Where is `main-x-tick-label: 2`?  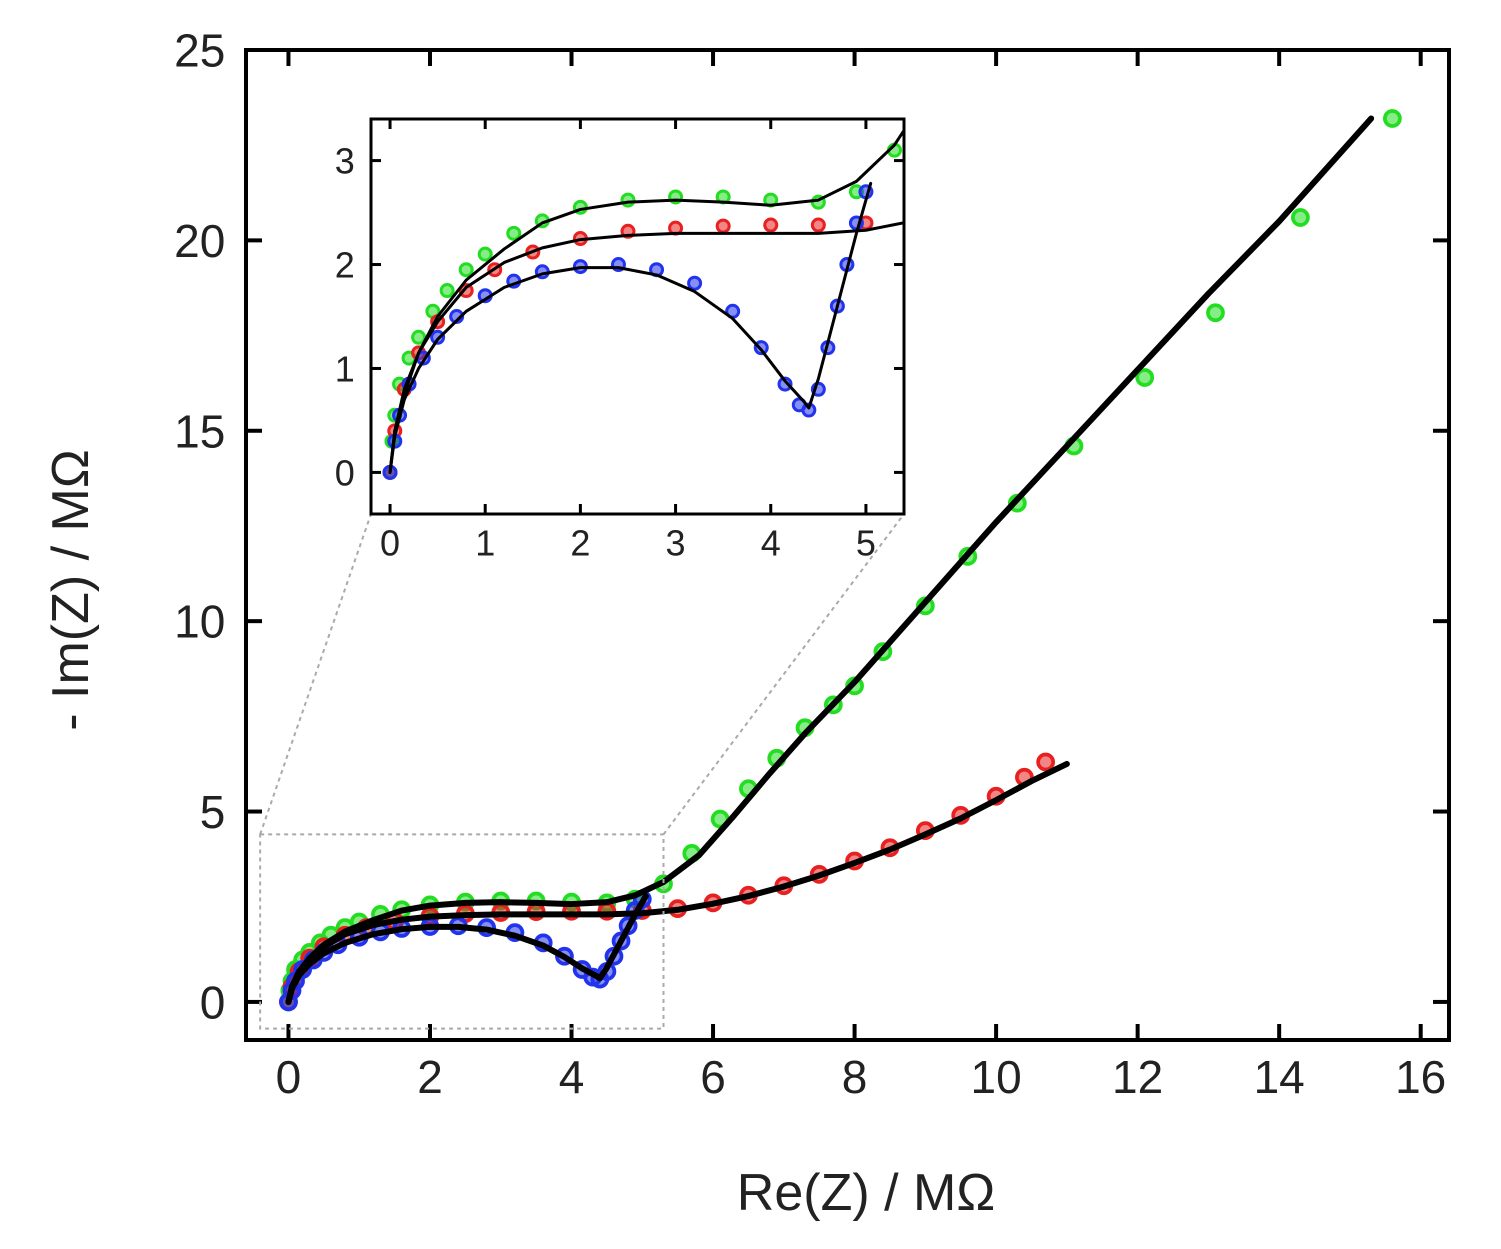 main-x-tick-label: 2 is located at coordinates (430, 1077).